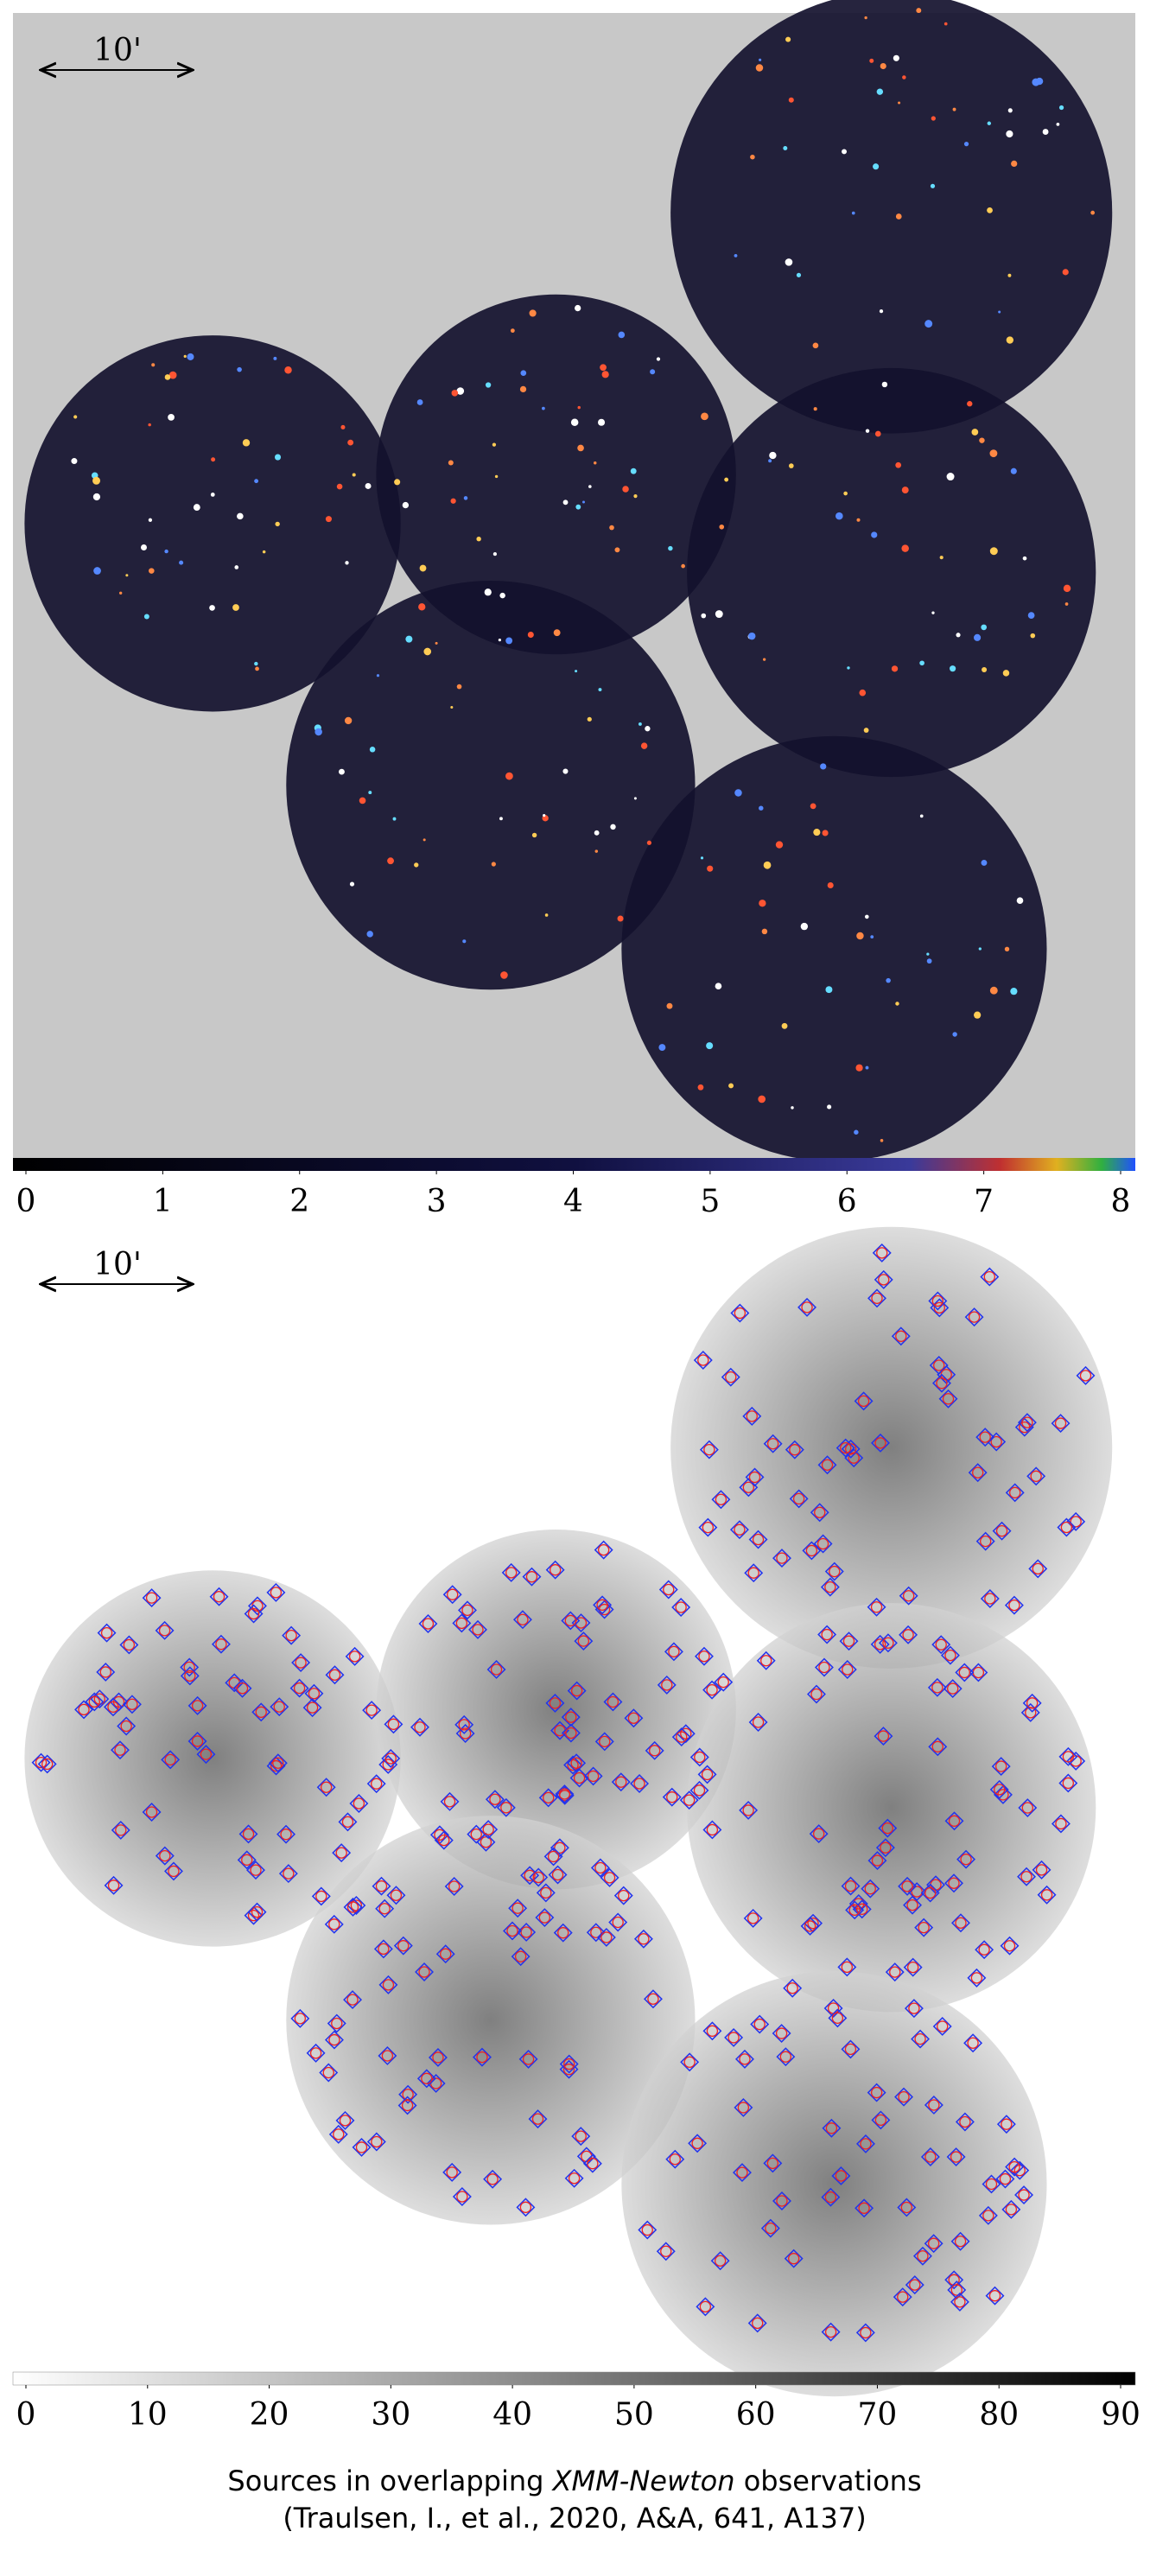  Describe the element at coordinates (756, 2415) in the screenshot. I see `colorbar-tick-label: 60` at that location.